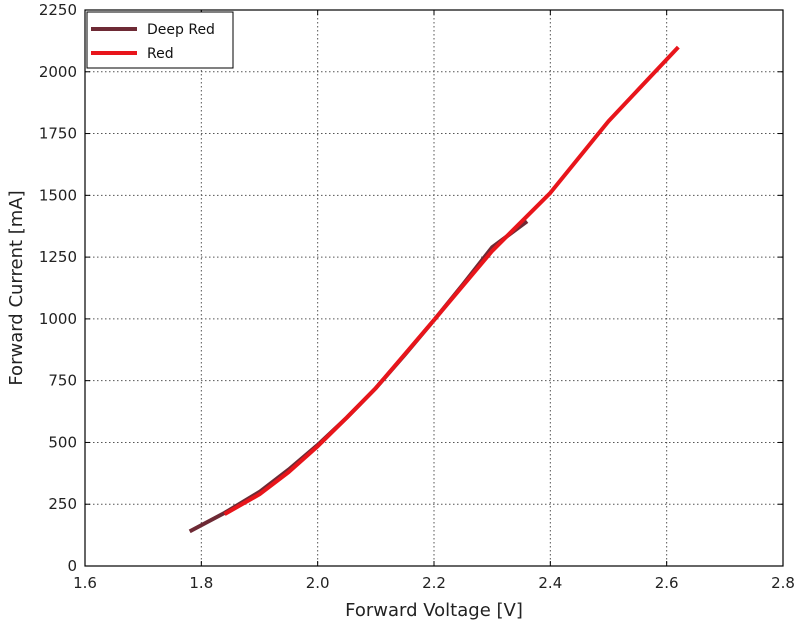  I want to click on y-tick-label: 1500, so click(58, 195).